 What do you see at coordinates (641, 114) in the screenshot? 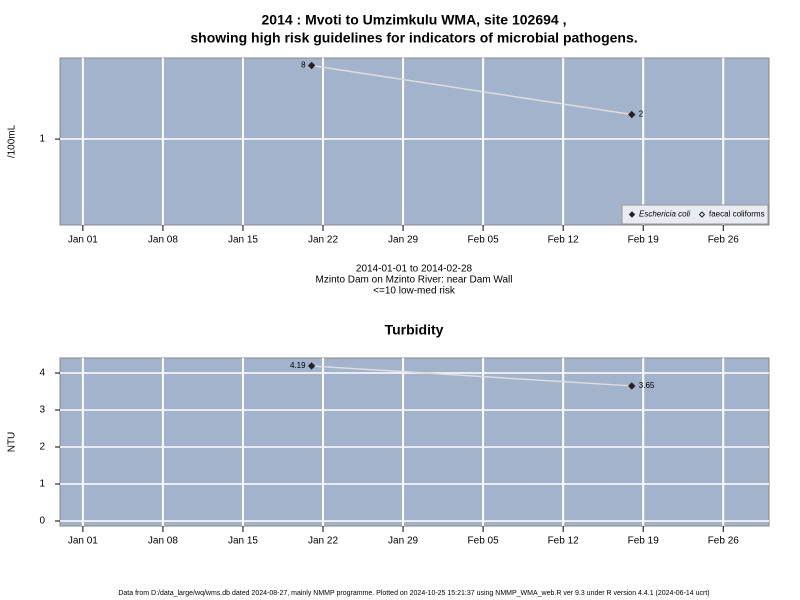
I see `data-label: 2` at bounding box center [641, 114].